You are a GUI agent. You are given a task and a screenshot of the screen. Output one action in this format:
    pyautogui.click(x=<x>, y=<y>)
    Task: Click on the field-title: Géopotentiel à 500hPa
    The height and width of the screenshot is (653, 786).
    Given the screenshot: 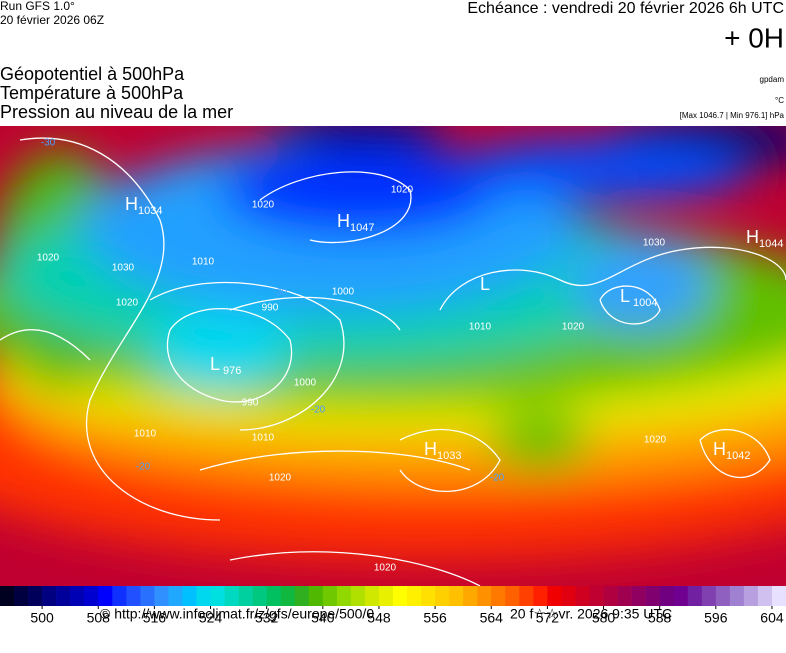 What is the action you would take?
    pyautogui.click(x=92, y=74)
    